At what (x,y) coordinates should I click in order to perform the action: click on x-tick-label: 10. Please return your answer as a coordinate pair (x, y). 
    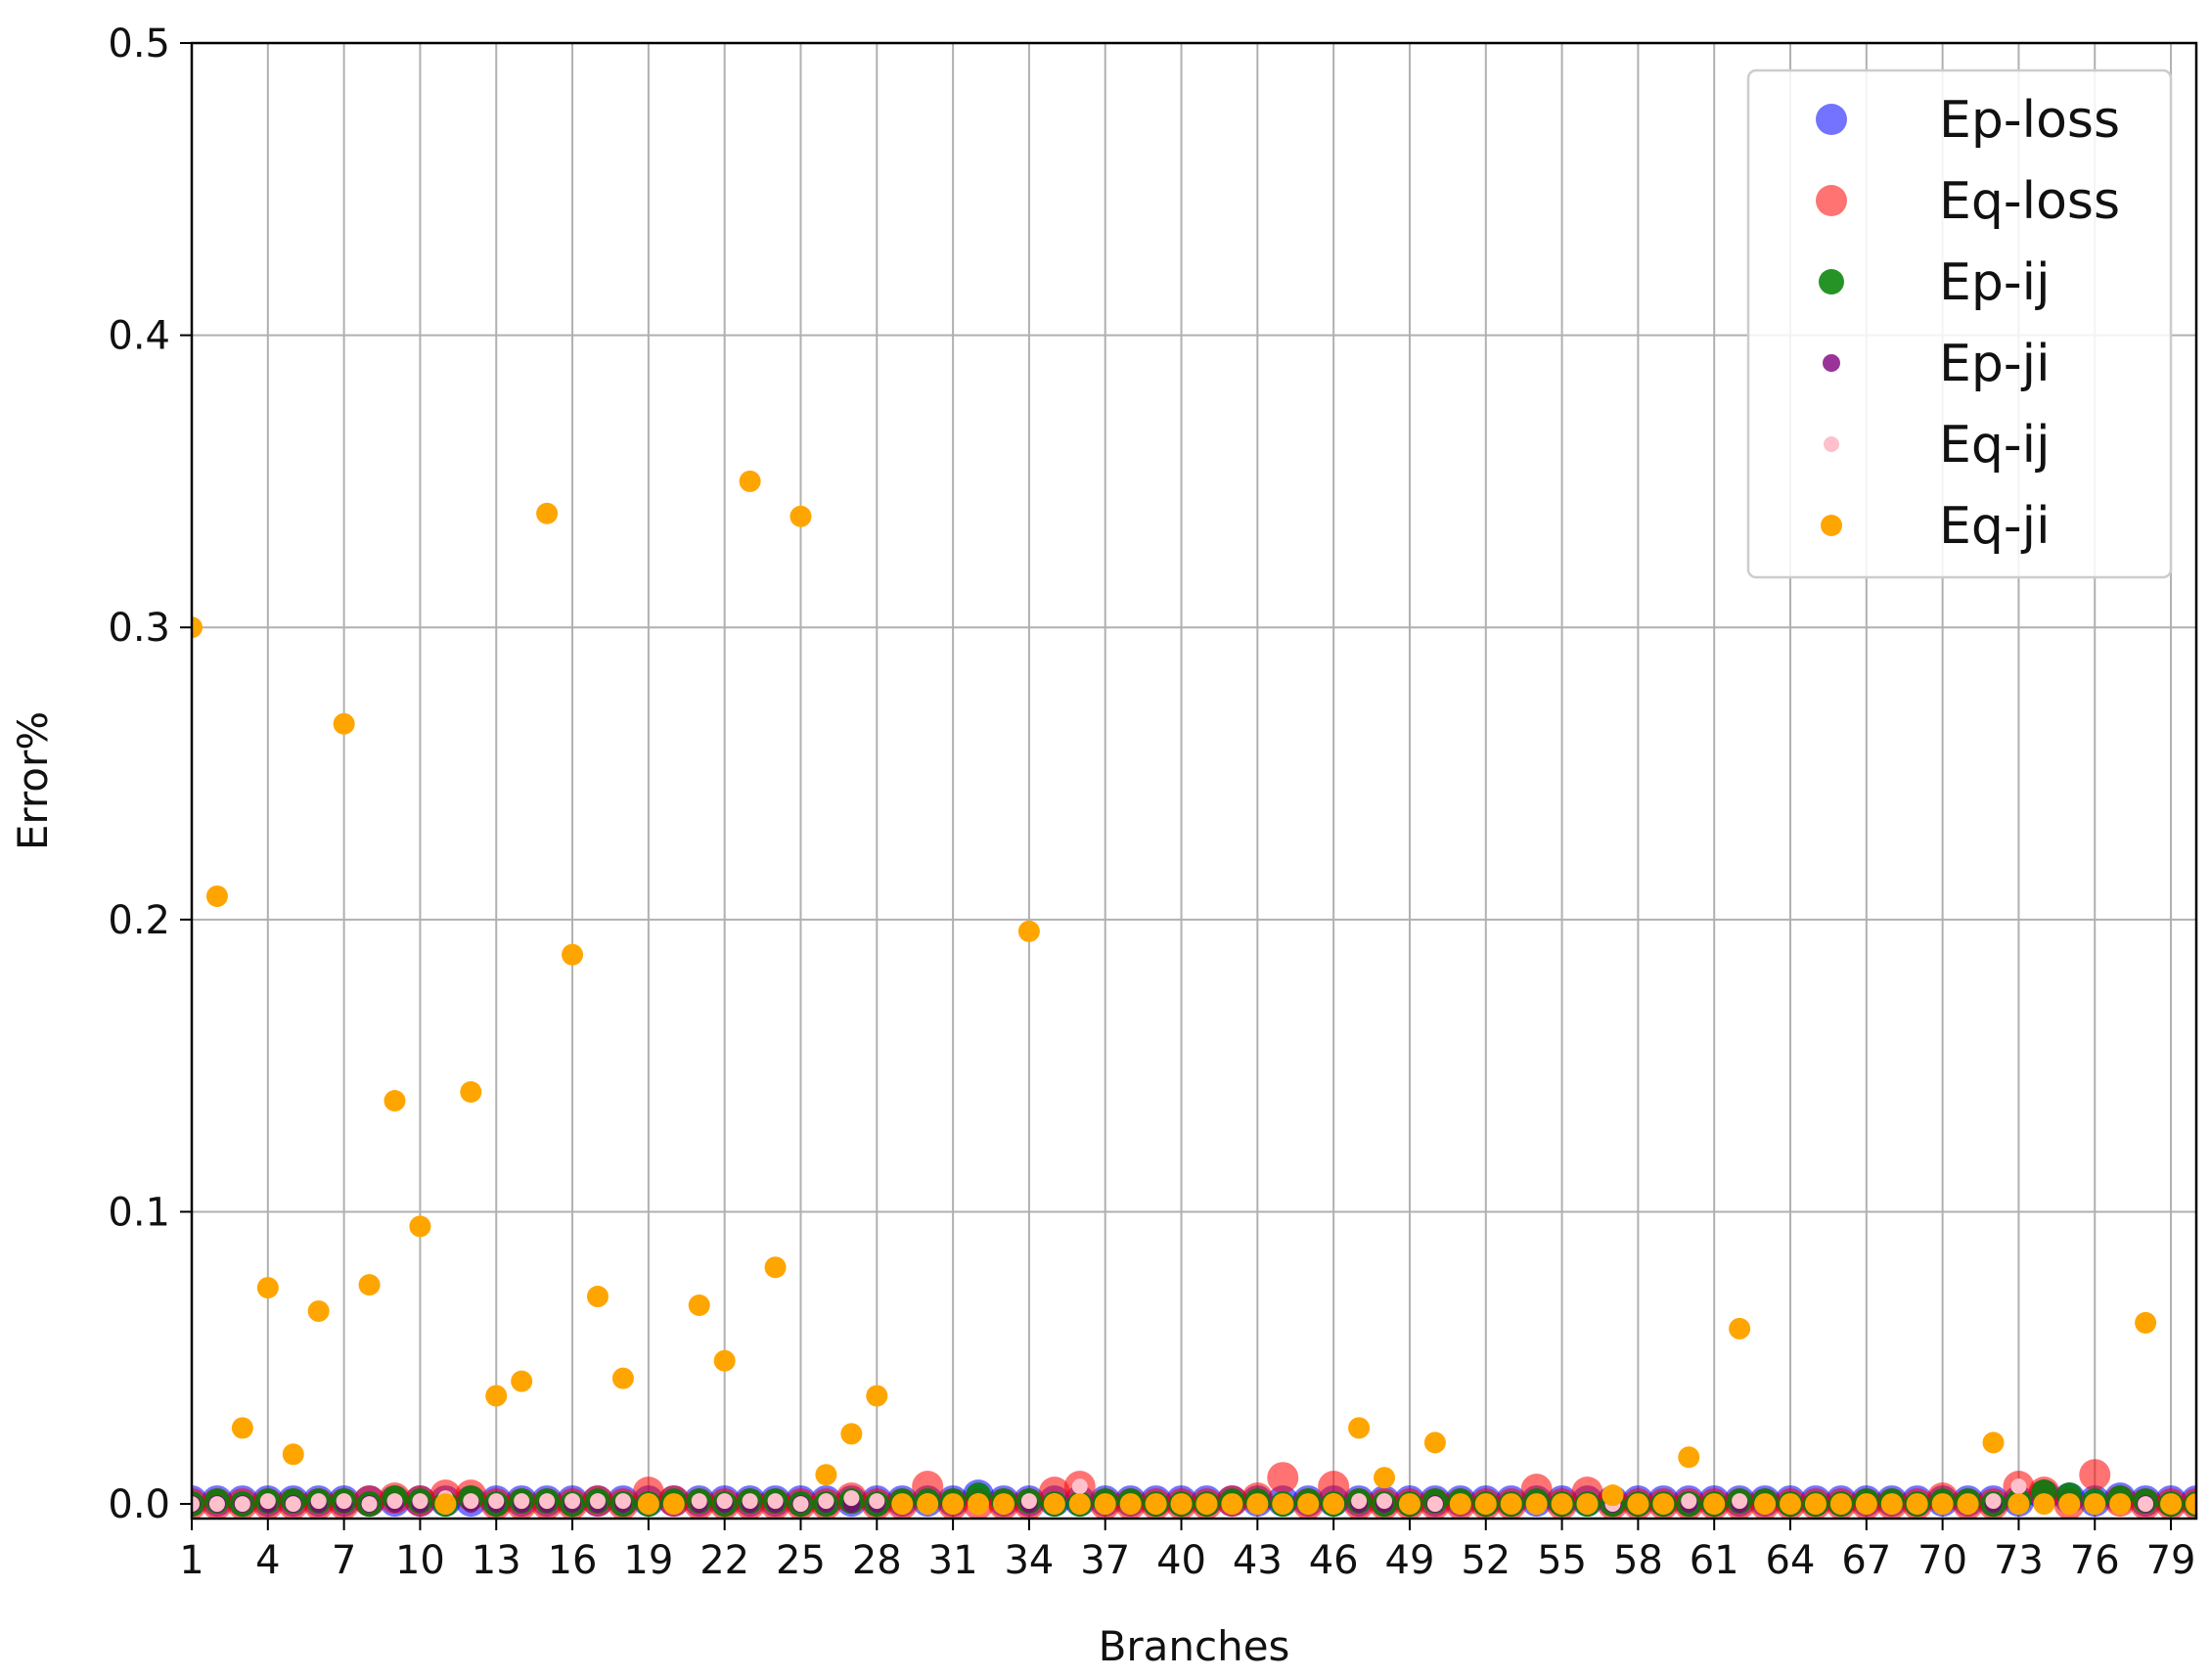
    Looking at the image, I should click on (420, 1560).